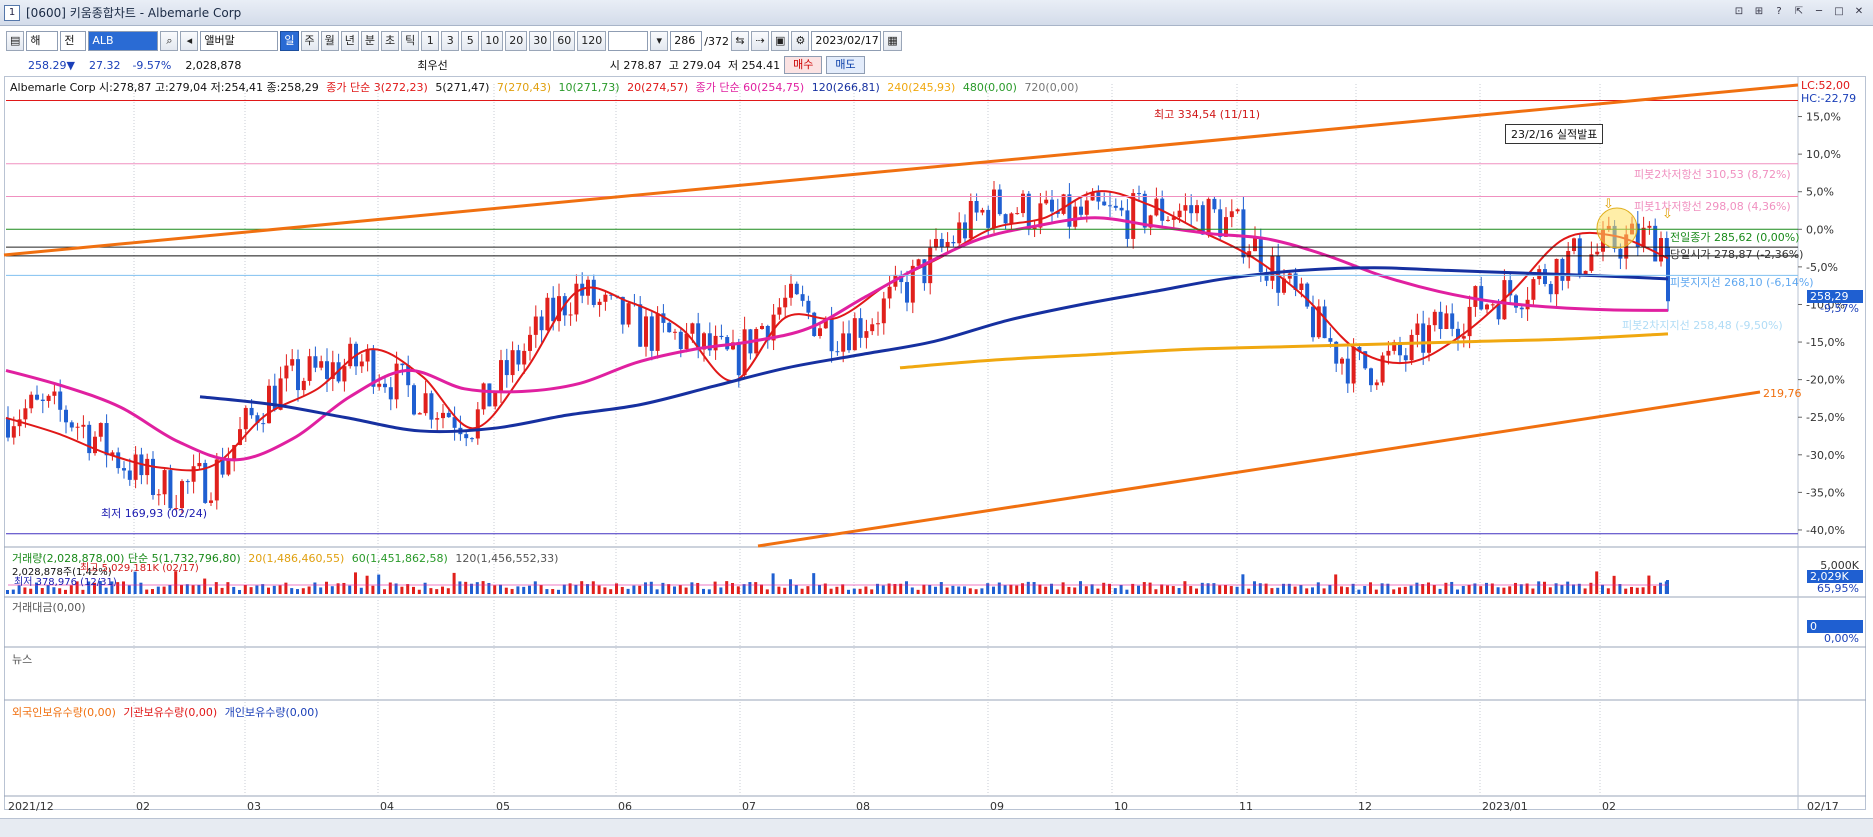 This screenshot has height=837, width=1873. Describe the element at coordinates (564, 41) in the screenshot. I see `interval-60: 60` at that location.